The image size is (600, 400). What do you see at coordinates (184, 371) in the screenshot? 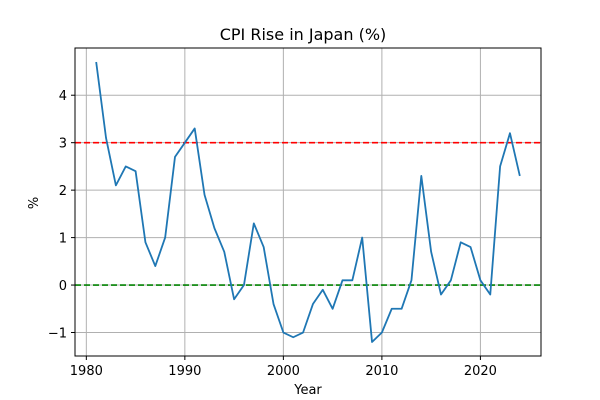
I see `x-tick-label: 1990` at bounding box center [184, 371].